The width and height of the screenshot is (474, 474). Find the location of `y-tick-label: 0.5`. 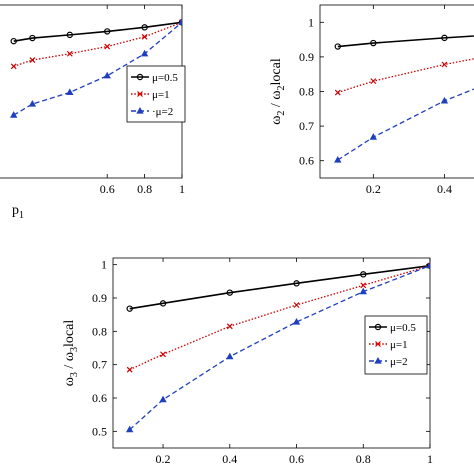

y-tick-label: 0.5 is located at coordinates (99, 431).